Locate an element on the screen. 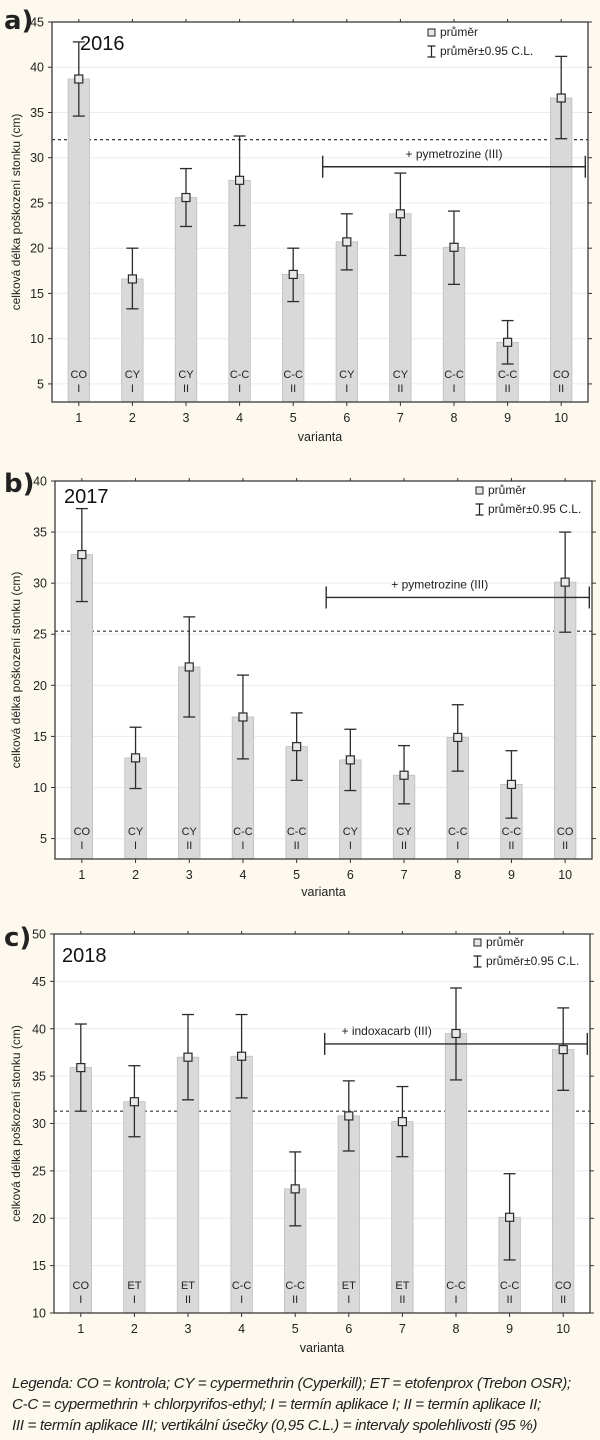 The width and height of the screenshot is (600, 1440). x-tick-label: 1 is located at coordinates (81, 875).